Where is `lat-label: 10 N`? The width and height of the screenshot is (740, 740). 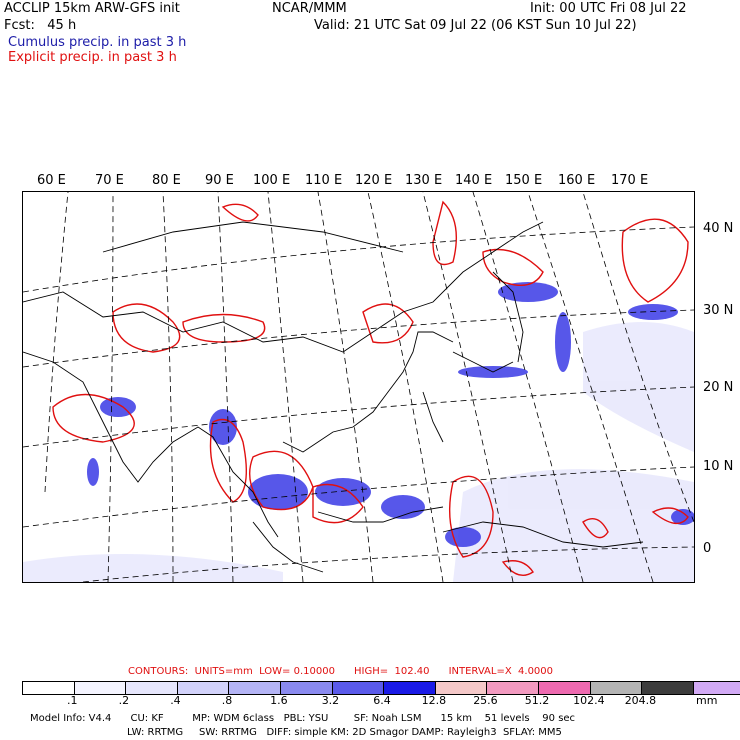 lat-label: 10 N is located at coordinates (718, 466).